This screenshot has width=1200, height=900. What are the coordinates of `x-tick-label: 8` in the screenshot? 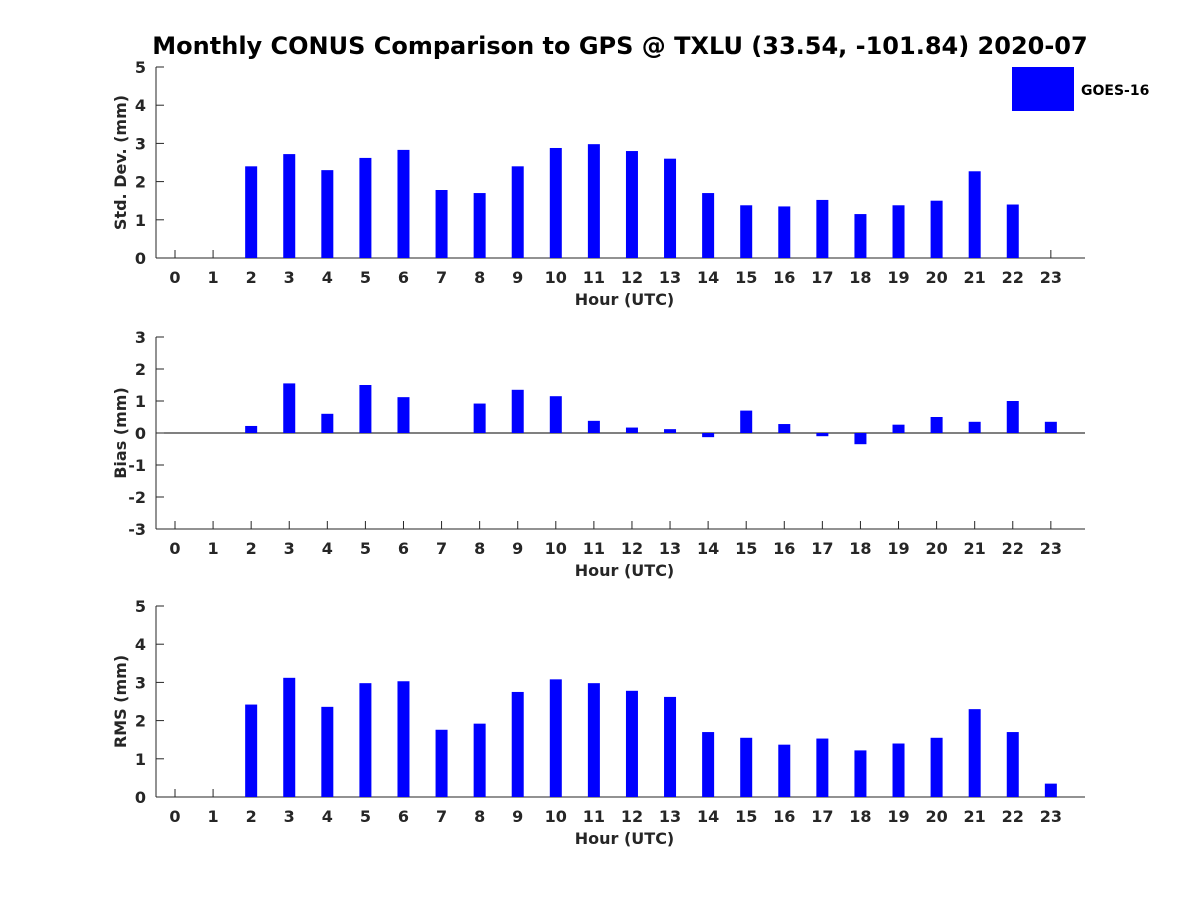 It's located at (479, 816).